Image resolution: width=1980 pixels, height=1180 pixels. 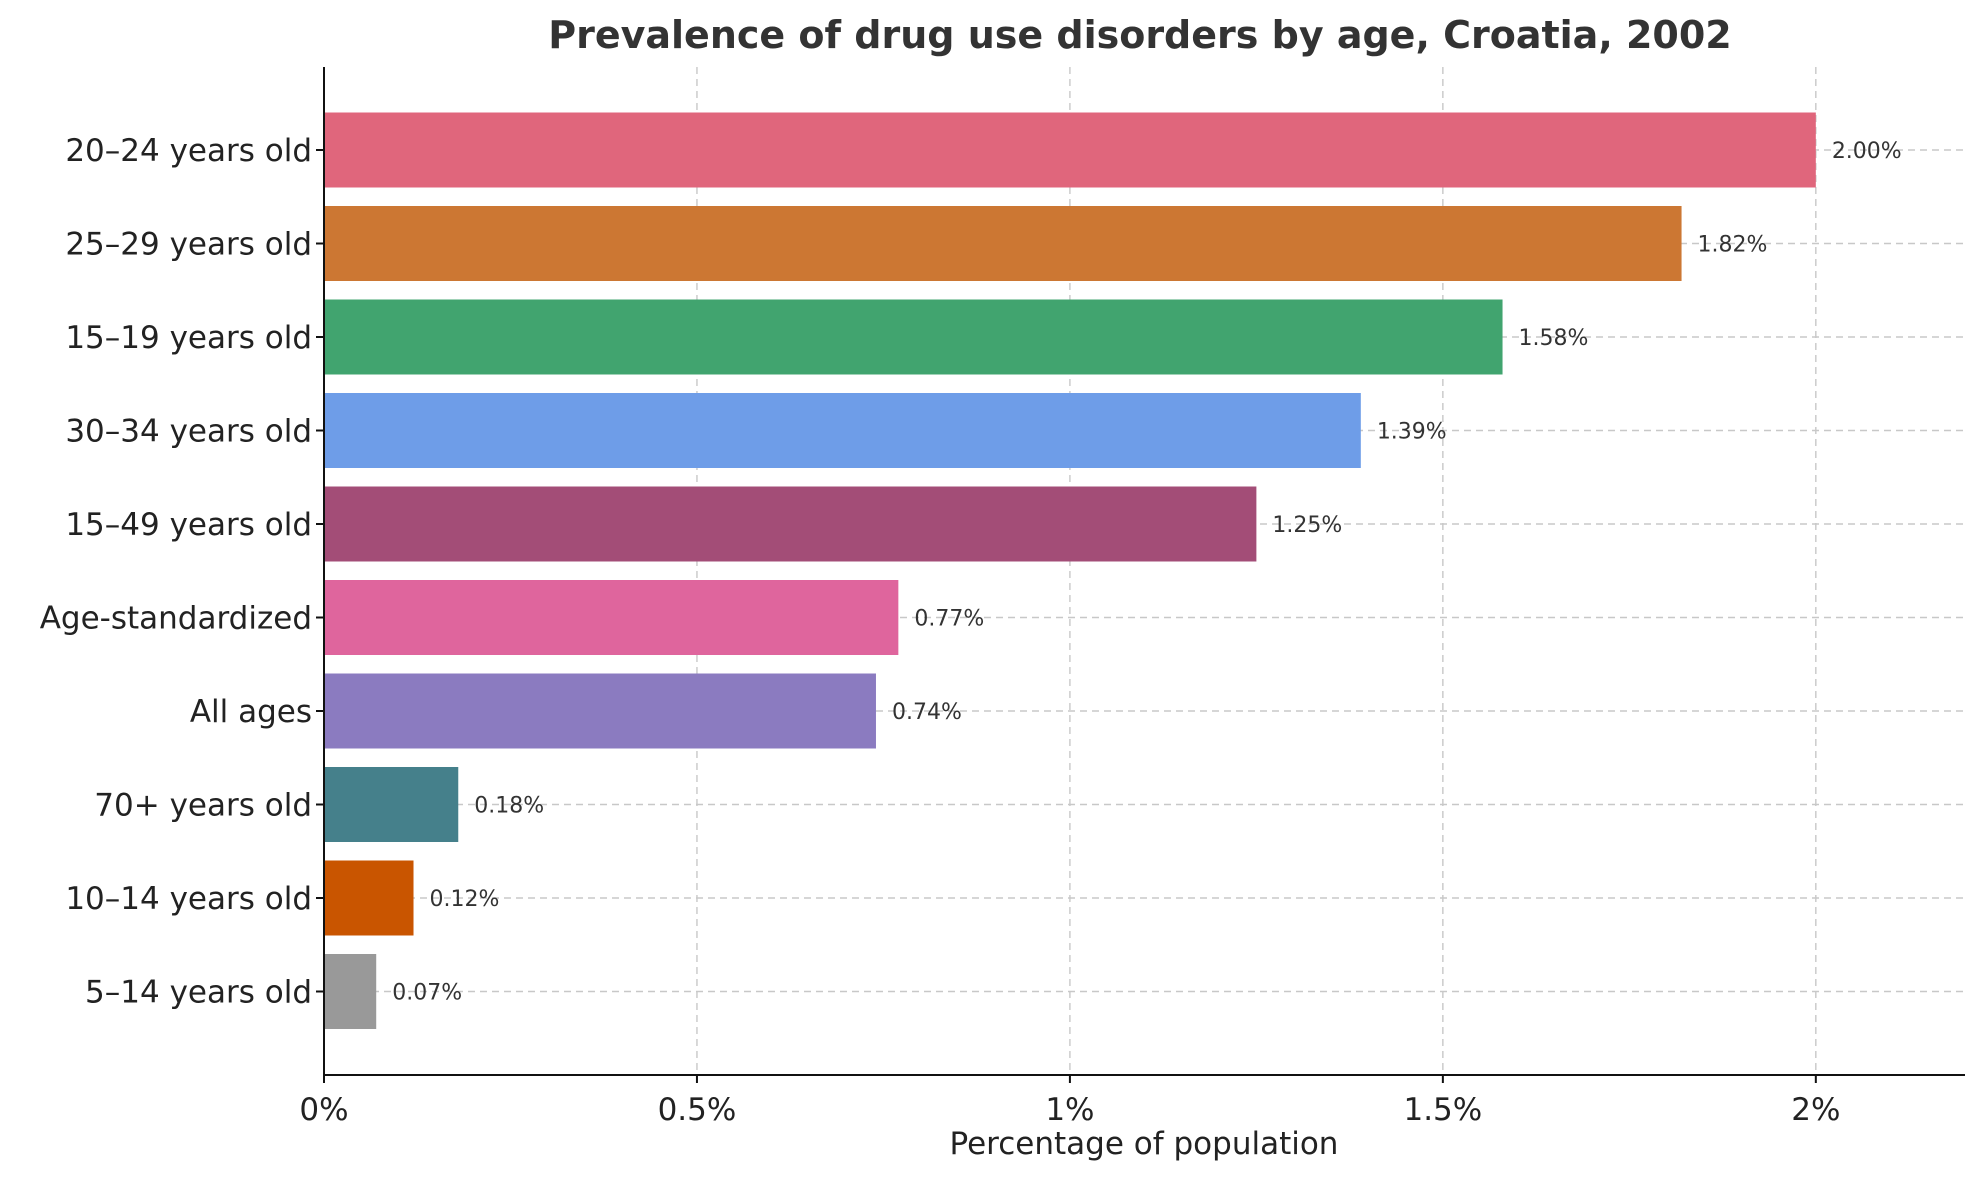 What do you see at coordinates (188, 432) in the screenshot?
I see `category-label: 30–34 years old` at bounding box center [188, 432].